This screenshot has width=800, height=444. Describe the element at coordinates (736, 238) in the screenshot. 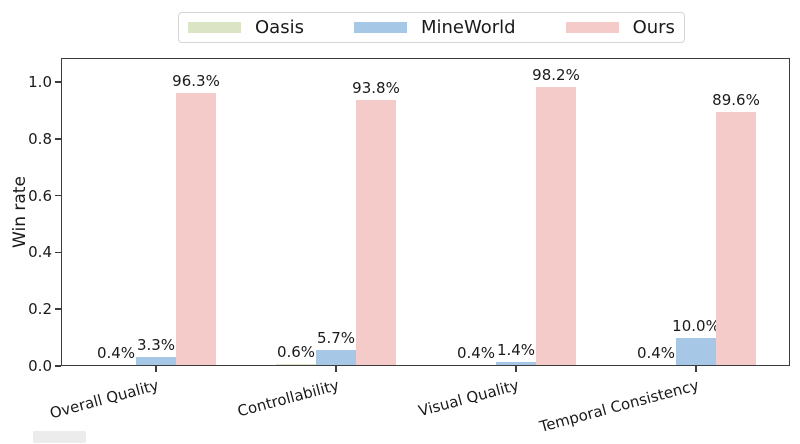

I see `bar-ours-temporal-consistency` at that location.